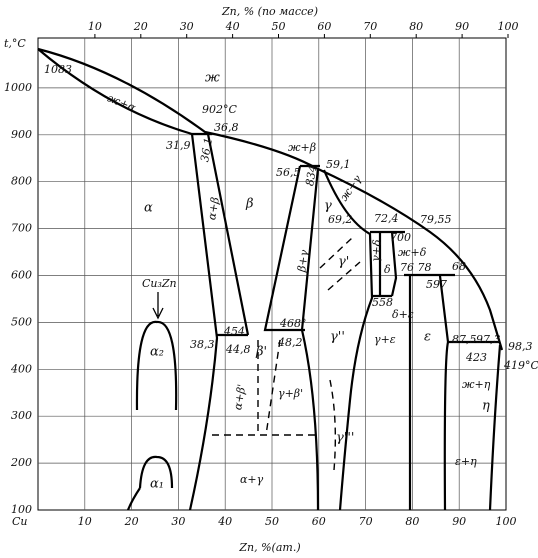  I want to click on top-tick-label: 30, so click(187, 26).